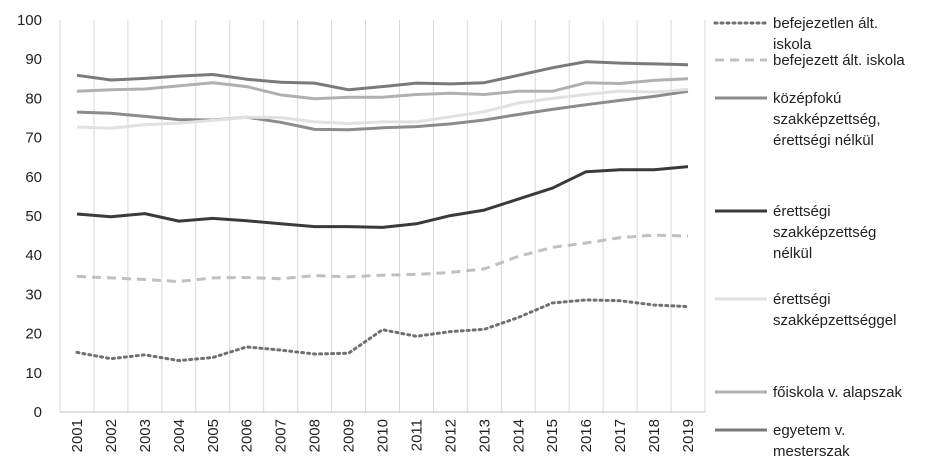  What do you see at coordinates (349, 435) in the screenshot?
I see `x-tick-label: 2009` at bounding box center [349, 435].